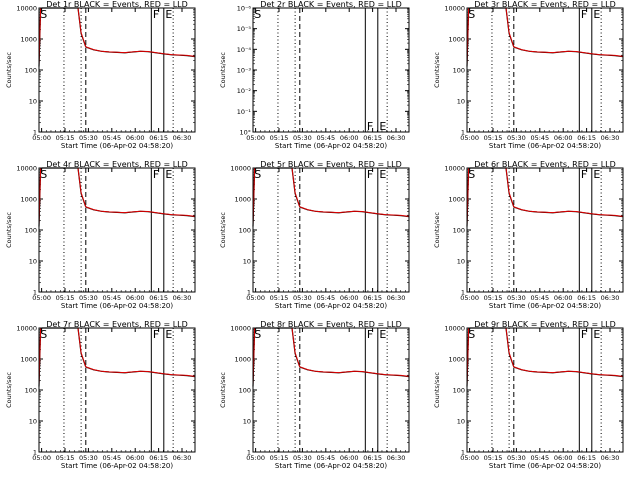  What do you see at coordinates (117, 4) in the screenshot?
I see `panel-title: Det 1r BLACK = Events, RED = LLD` at bounding box center [117, 4].